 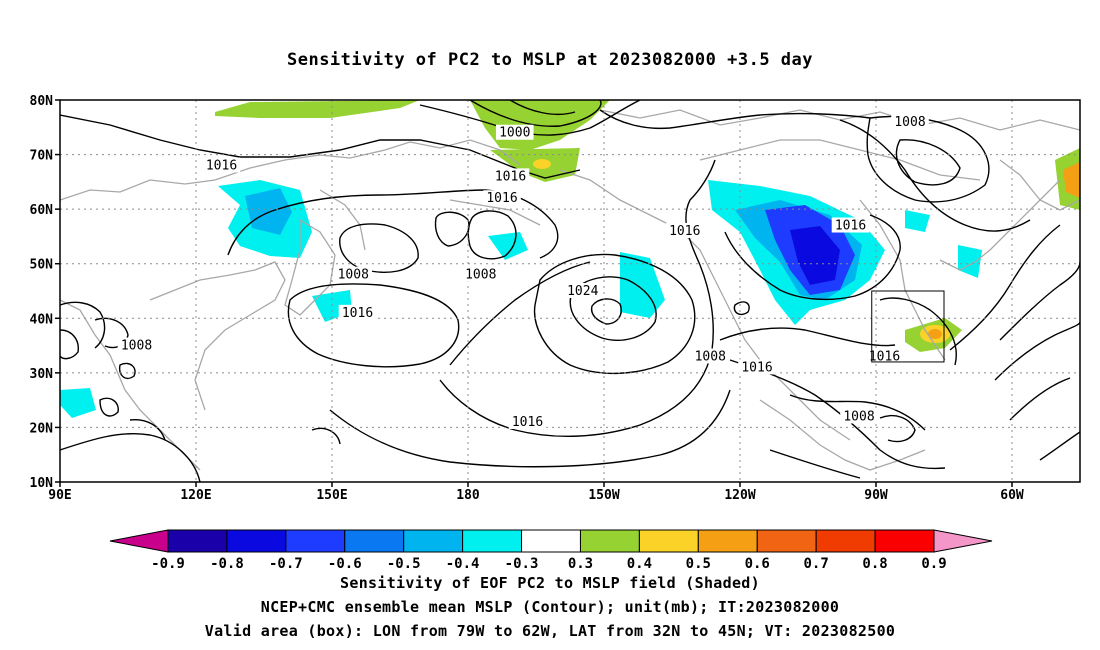 I want to click on lat-tick-label: 20N, so click(x=42, y=428).